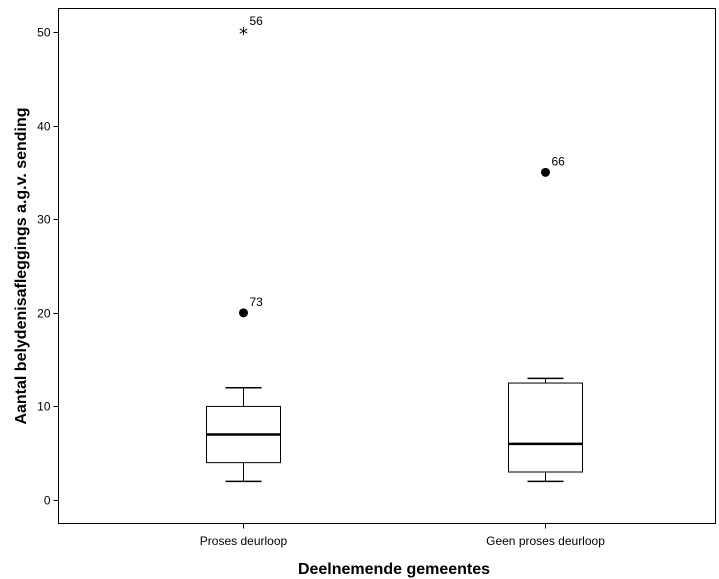 The image size is (719, 579). I want to click on y-tick-label: 50, so click(44, 33).